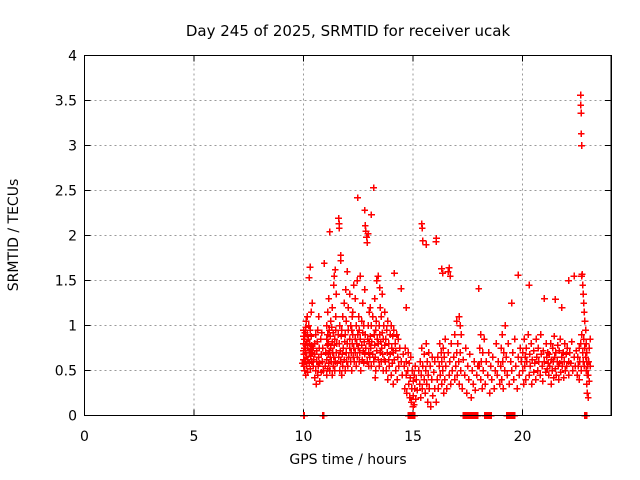 The image size is (640, 480). Describe the element at coordinates (304, 437) in the screenshot. I see `x-tick-label: 10` at that location.